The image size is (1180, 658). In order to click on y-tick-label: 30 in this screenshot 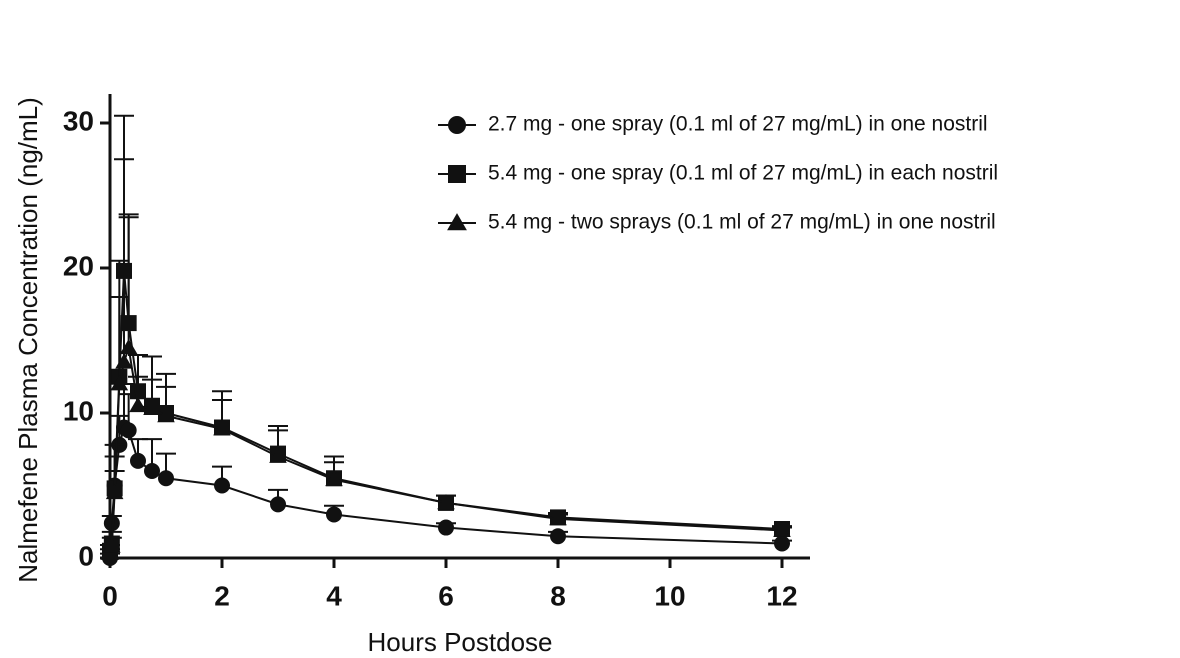, I will do `click(78, 120)`.